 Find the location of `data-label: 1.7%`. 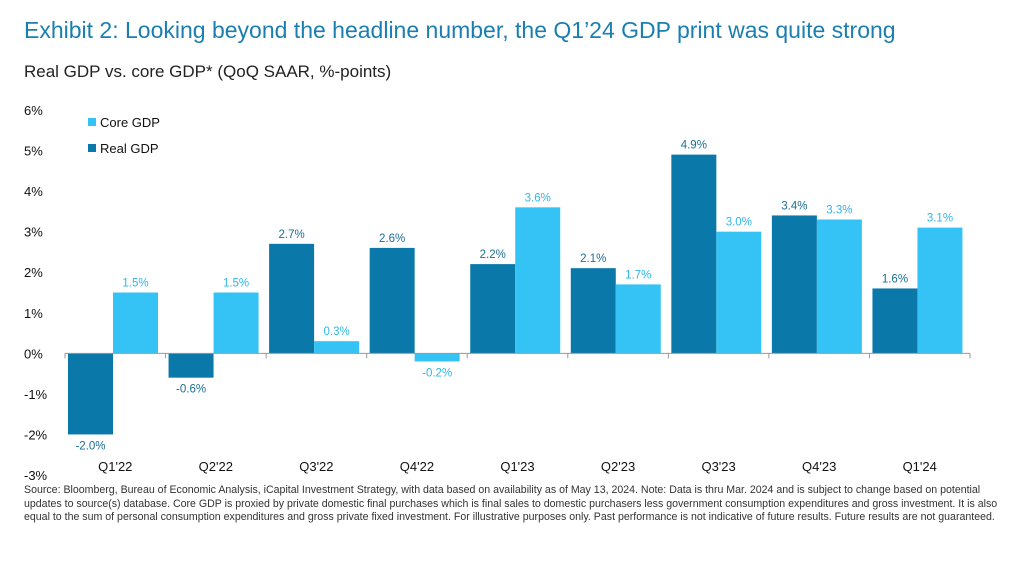

data-label: 1.7% is located at coordinates (638, 275).